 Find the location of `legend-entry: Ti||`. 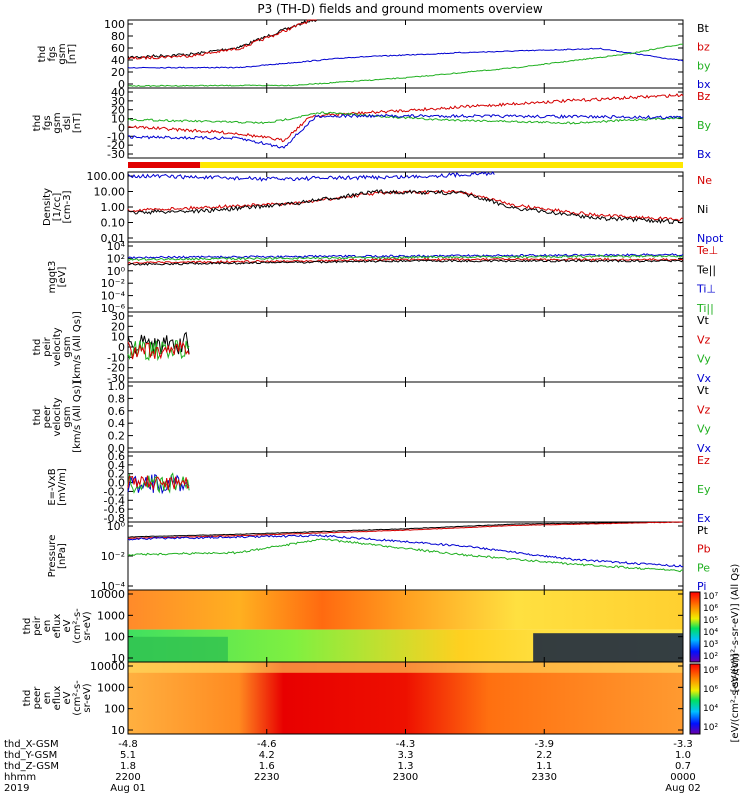

legend-entry: Ti|| is located at coordinates (705, 308).